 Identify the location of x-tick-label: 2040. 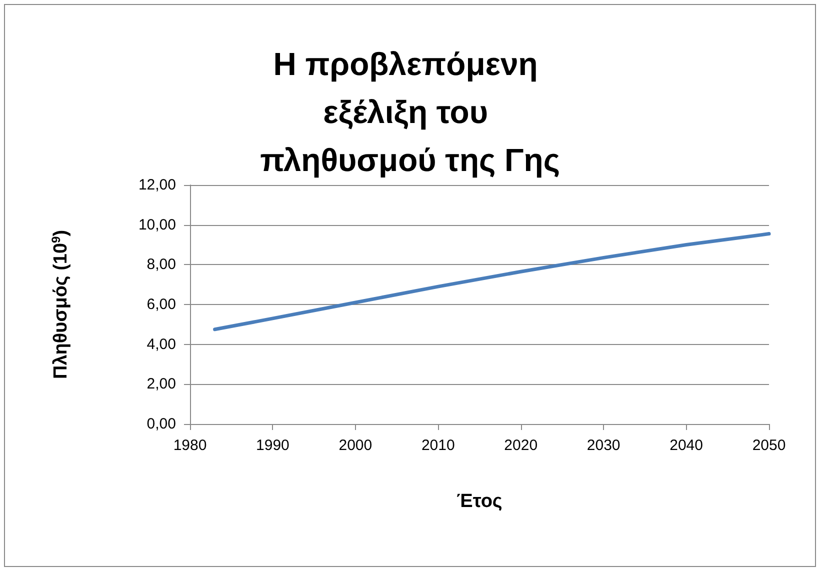
(686, 445).